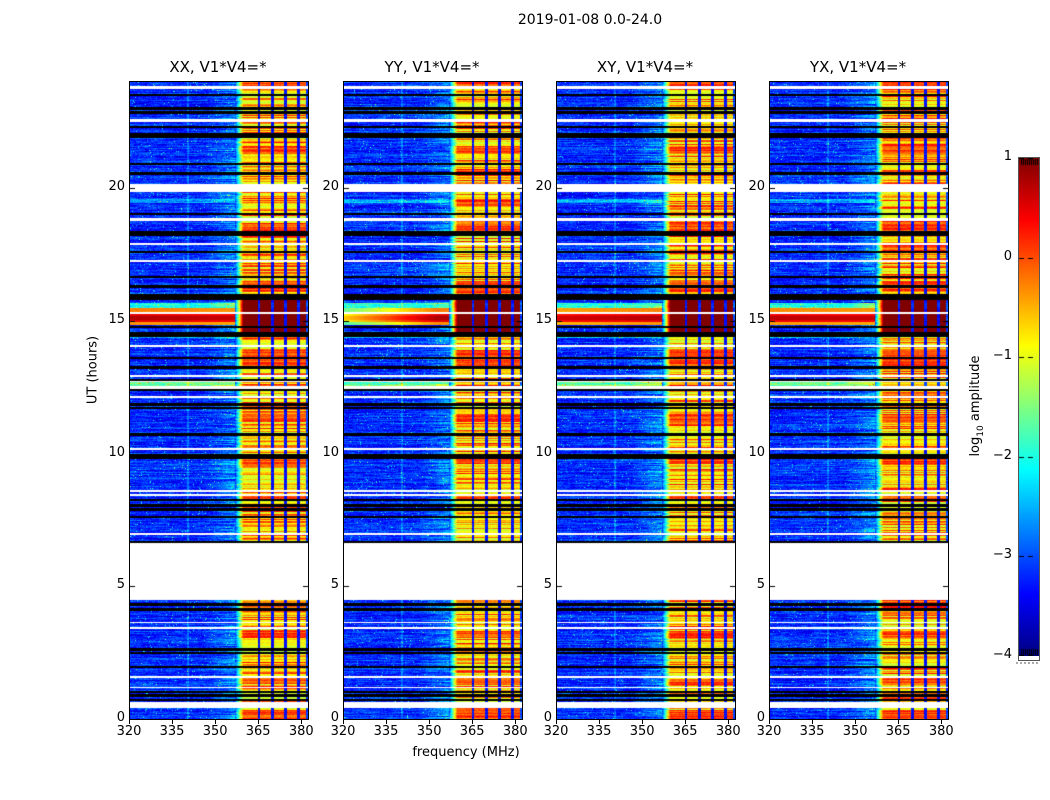 This screenshot has height=800, width=1050. I want to click on colorbar-tick-label: −2, so click(1002, 455).